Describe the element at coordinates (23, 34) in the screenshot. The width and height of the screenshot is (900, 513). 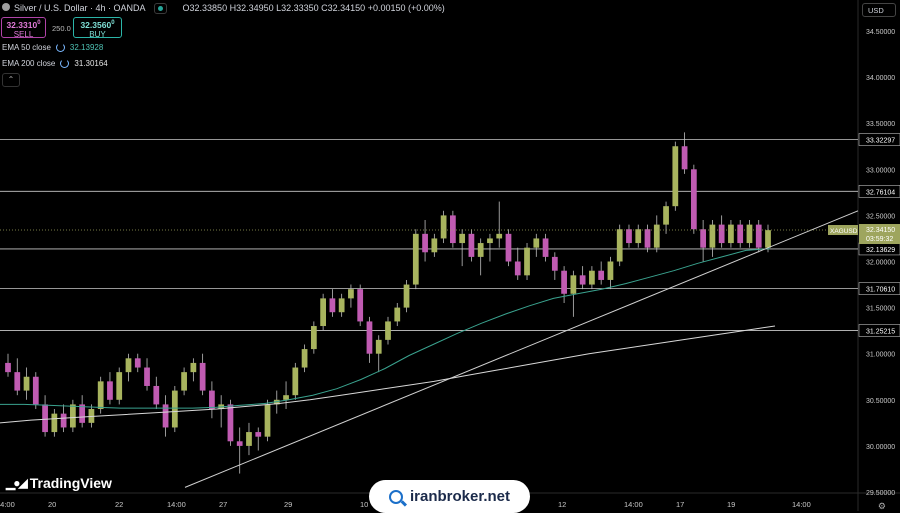
I see `sell-label: SELL` at that location.